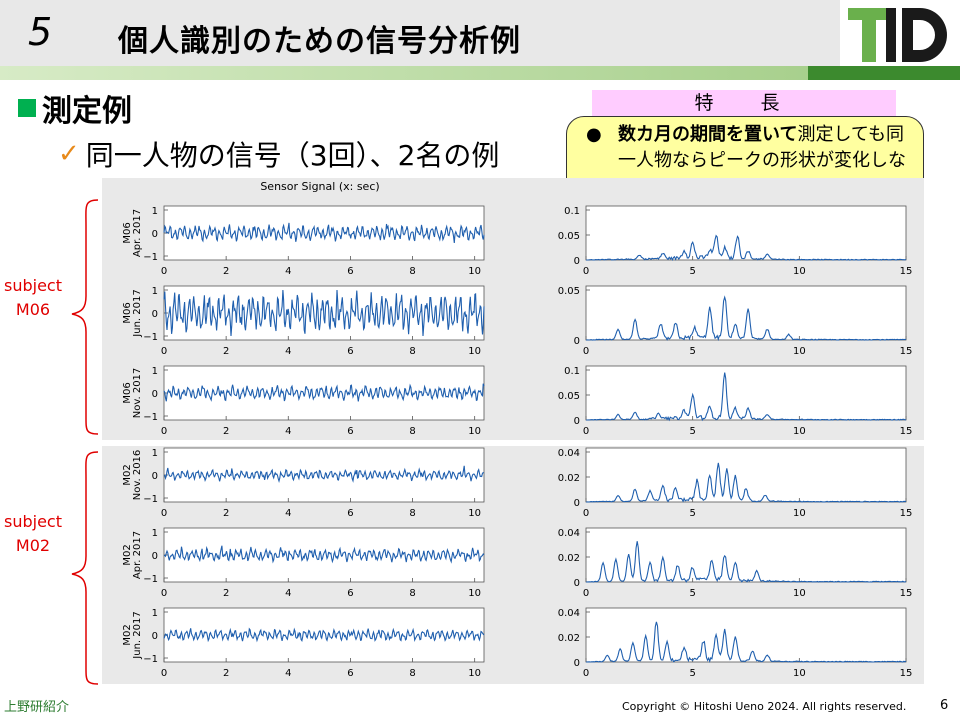 This screenshot has width=960, height=720. What do you see at coordinates (137, 475) in the screenshot?
I see `signal-ylabel-date: Nov. 2016` at bounding box center [137, 475].